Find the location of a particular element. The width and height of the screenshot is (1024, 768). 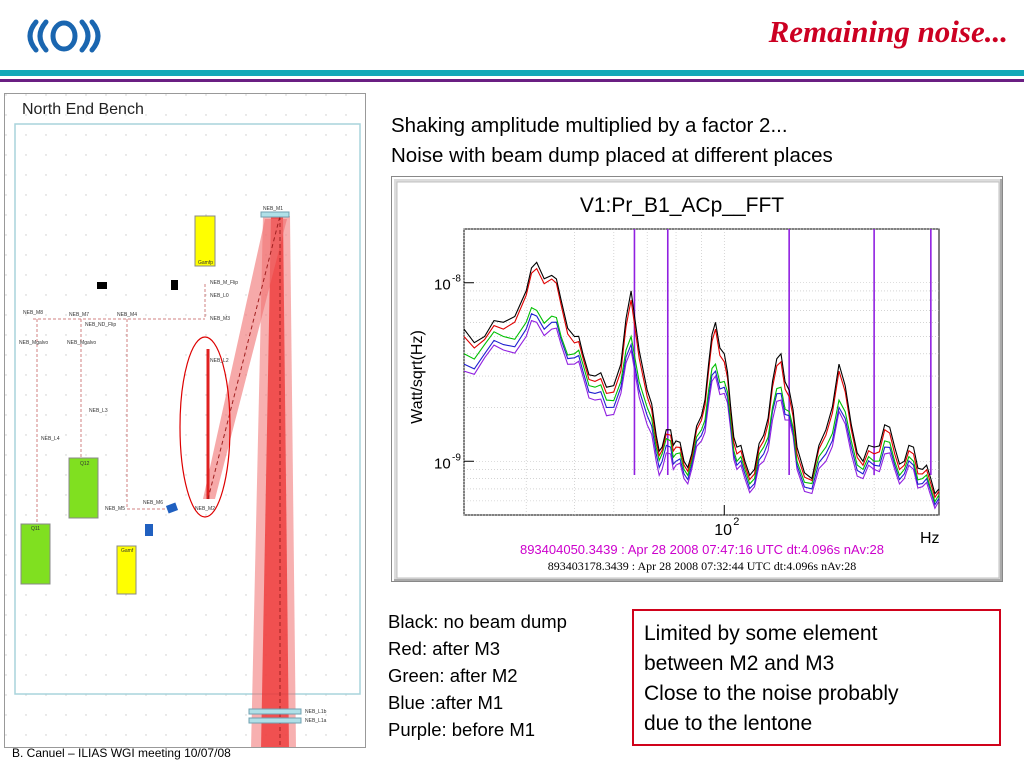

legend-red: Red: after M3 is located at coordinates (444, 648).